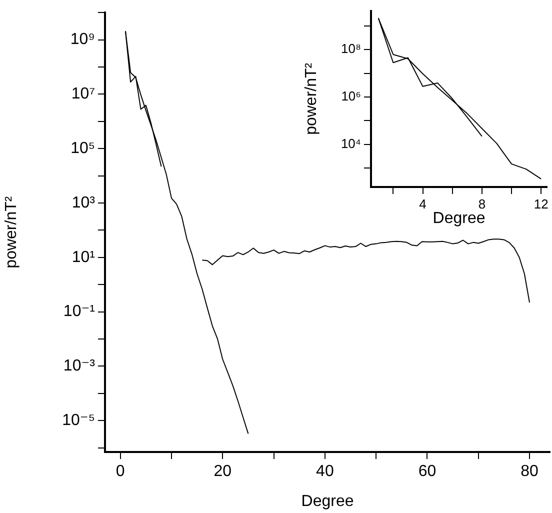 The height and width of the screenshot is (513, 552). I want to click on y-tick-label: 10⁻⁵, so click(78, 420).